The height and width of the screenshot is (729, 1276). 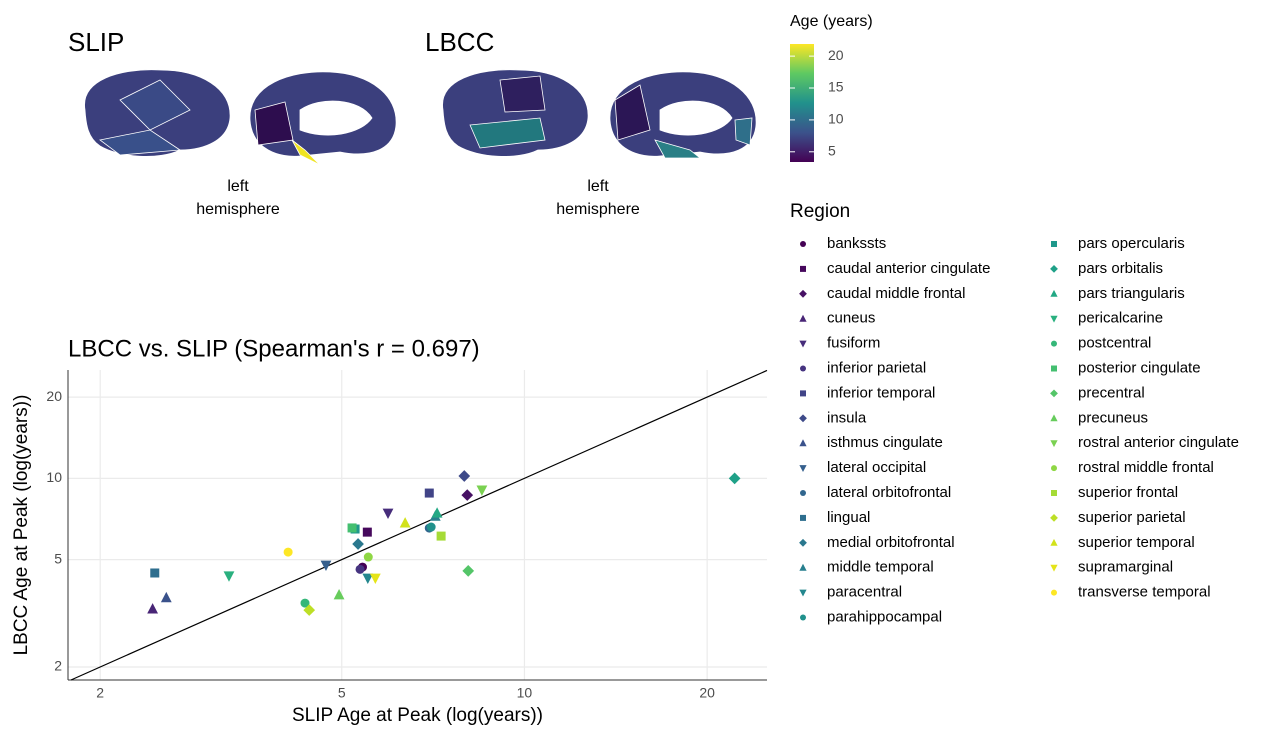 I want to click on colorbar-tick-label: 5, so click(x=832, y=150).